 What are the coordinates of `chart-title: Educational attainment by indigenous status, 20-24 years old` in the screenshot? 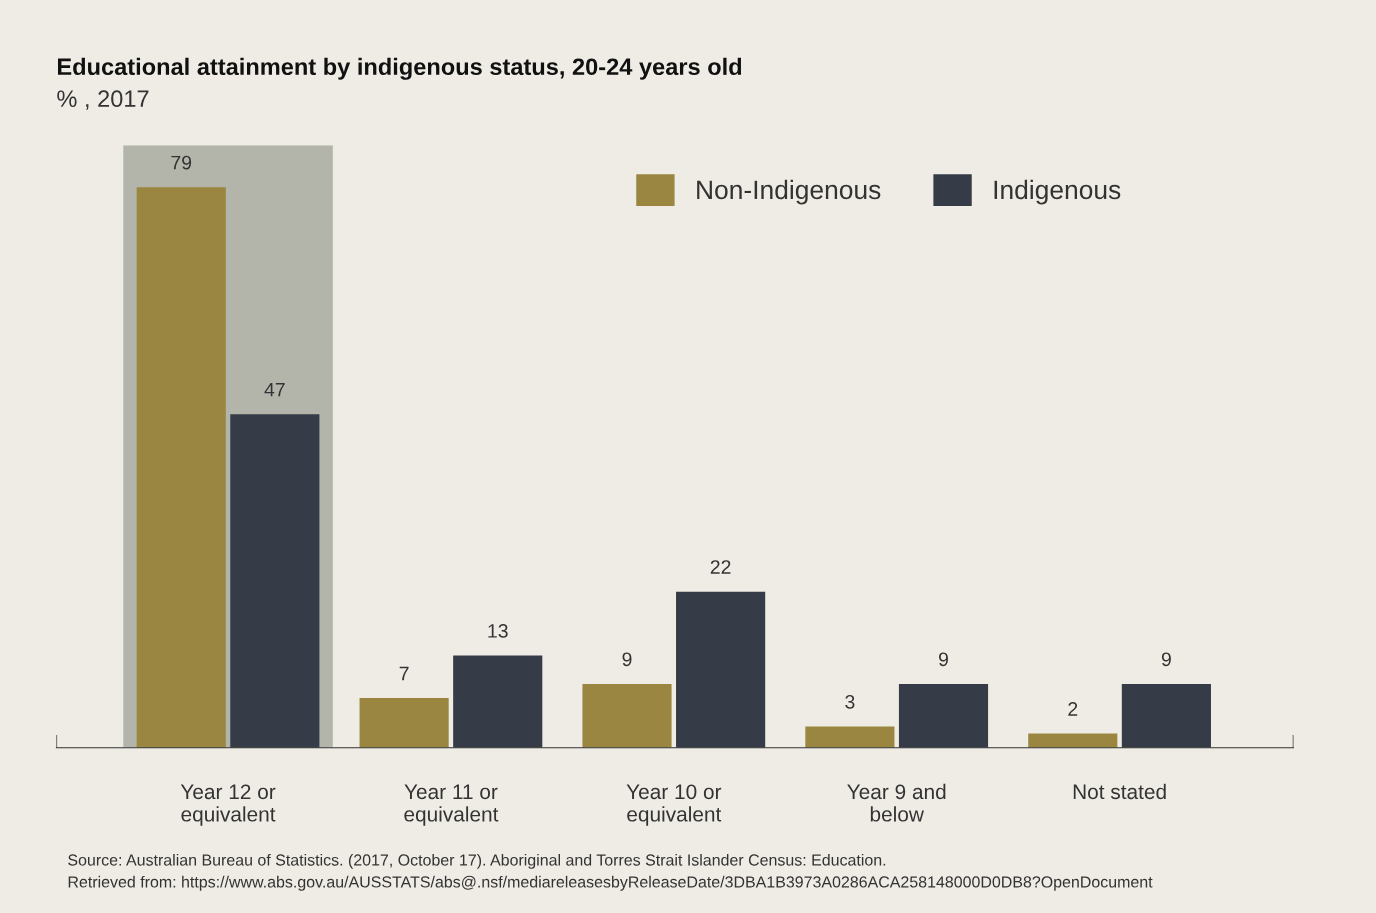 It's located at (399, 68).